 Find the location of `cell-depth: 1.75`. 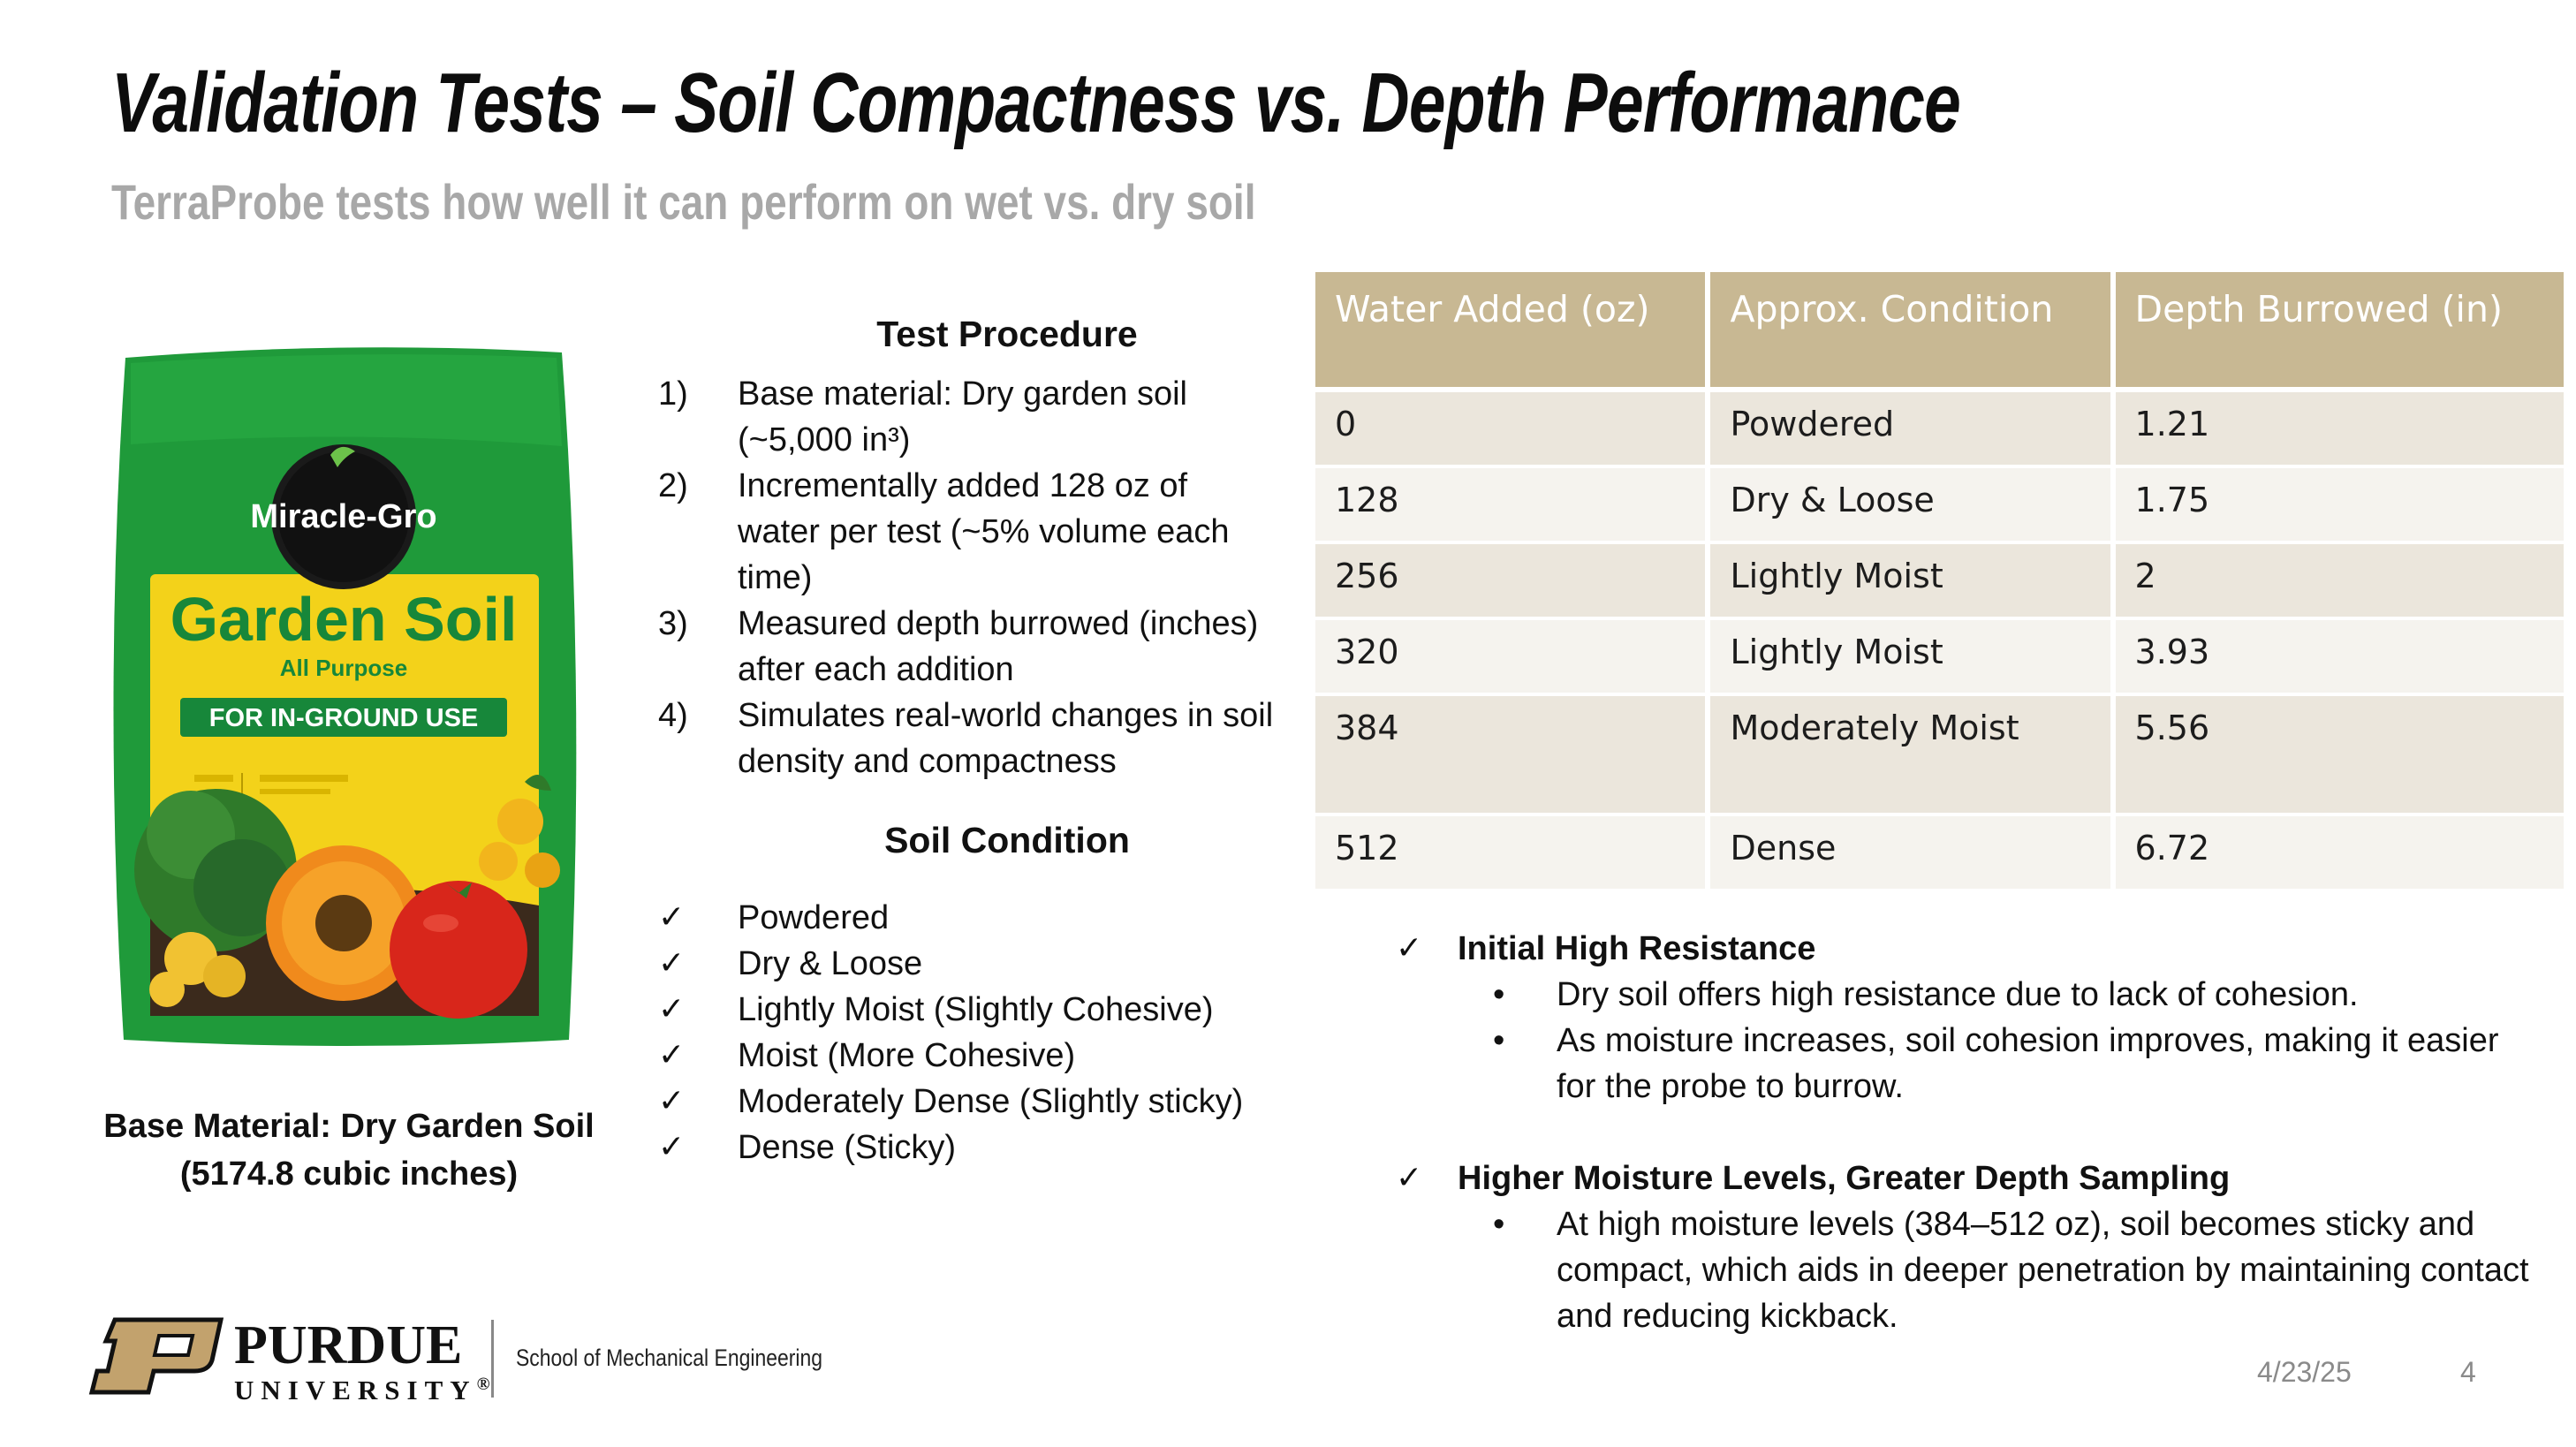

cell-depth: 1.75 is located at coordinates (2338, 505).